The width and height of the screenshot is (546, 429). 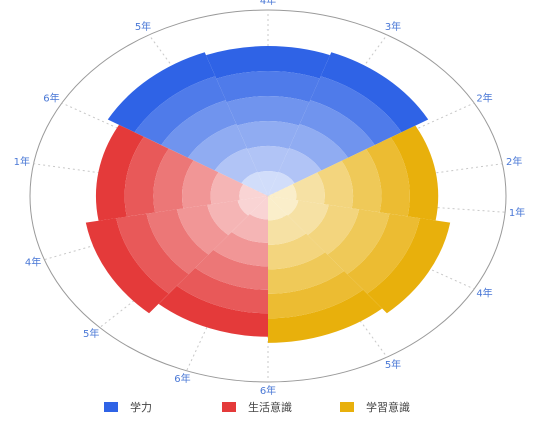 What do you see at coordinates (51, 98) in the screenshot?
I see `angle-tick-label-12: 6年` at bounding box center [51, 98].